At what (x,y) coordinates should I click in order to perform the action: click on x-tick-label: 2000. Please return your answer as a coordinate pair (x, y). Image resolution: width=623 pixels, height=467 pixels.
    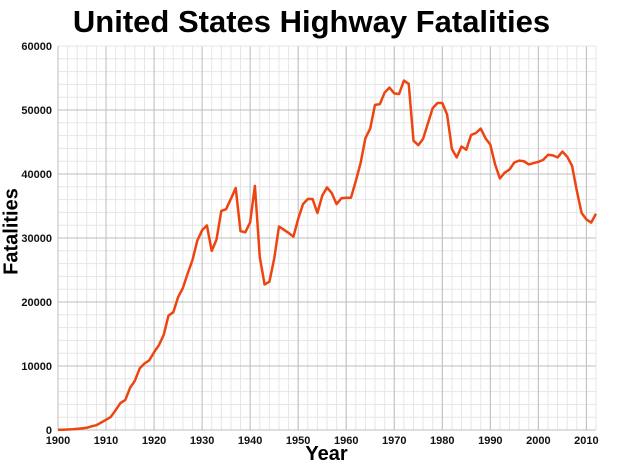
    Looking at the image, I should click on (538, 441).